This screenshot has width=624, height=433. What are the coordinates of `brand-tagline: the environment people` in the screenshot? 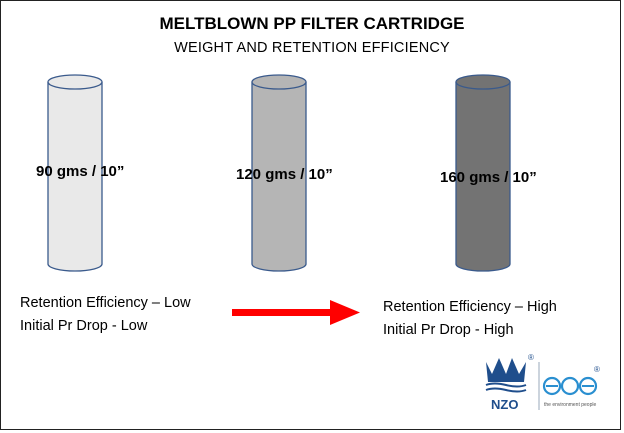 It's located at (570, 405).